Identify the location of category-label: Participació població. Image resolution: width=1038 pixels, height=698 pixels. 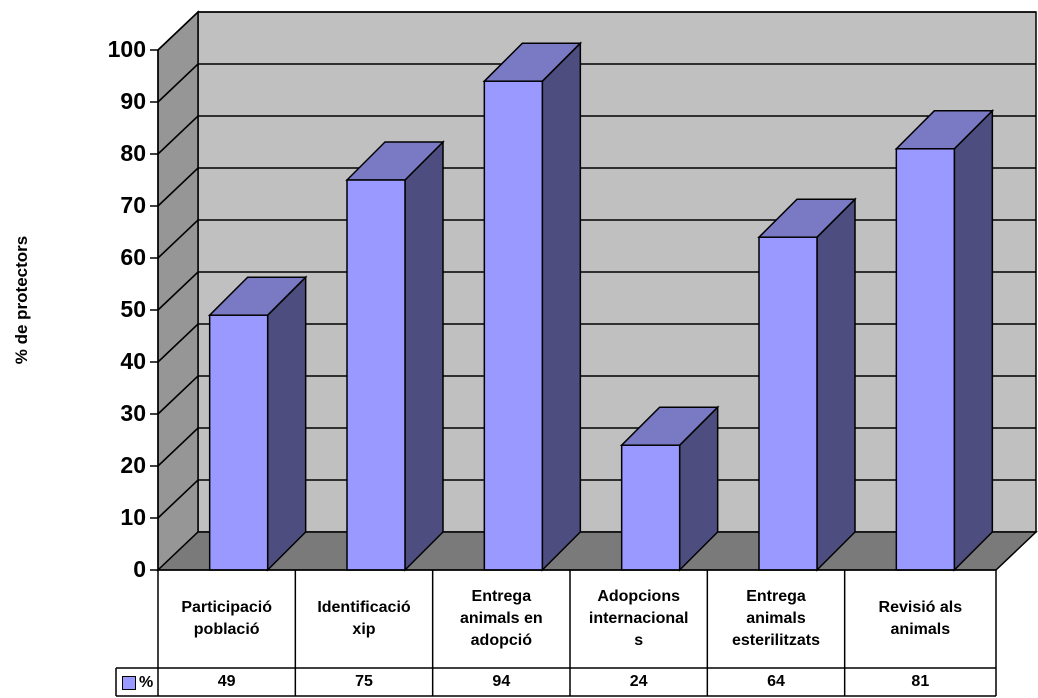
(226, 619).